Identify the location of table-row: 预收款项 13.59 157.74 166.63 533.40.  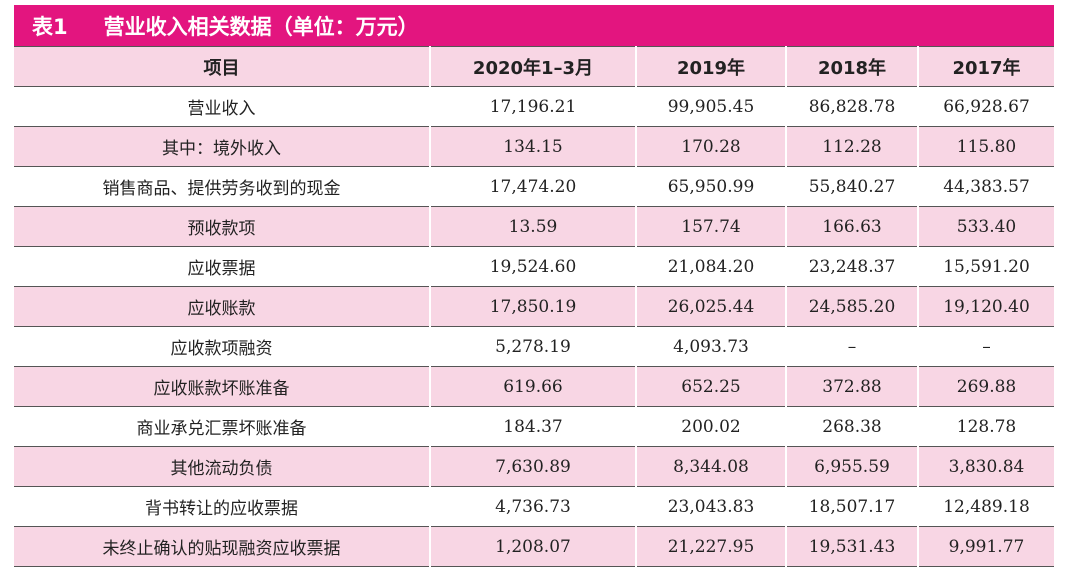
(534, 226).